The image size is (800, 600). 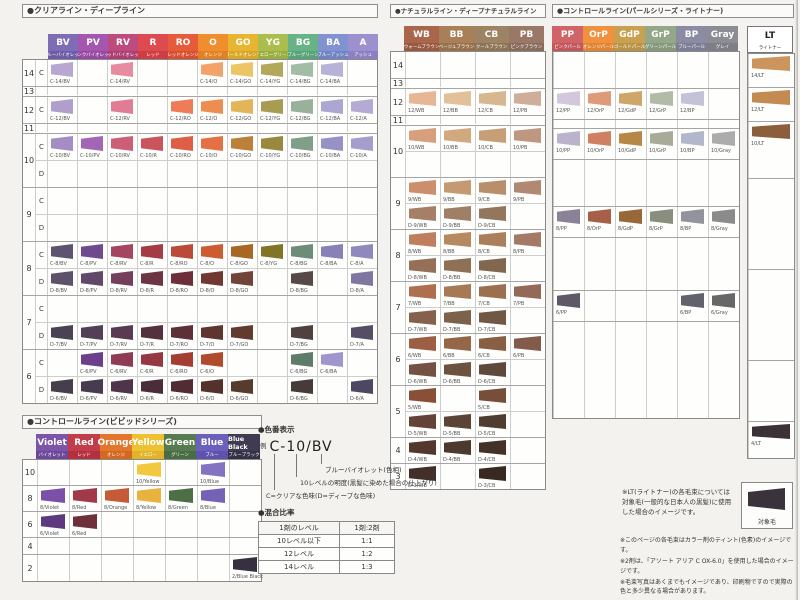 What do you see at coordinates (561, 313) in the screenshot?
I see `swatch-label: 6/PP` at bounding box center [561, 313].